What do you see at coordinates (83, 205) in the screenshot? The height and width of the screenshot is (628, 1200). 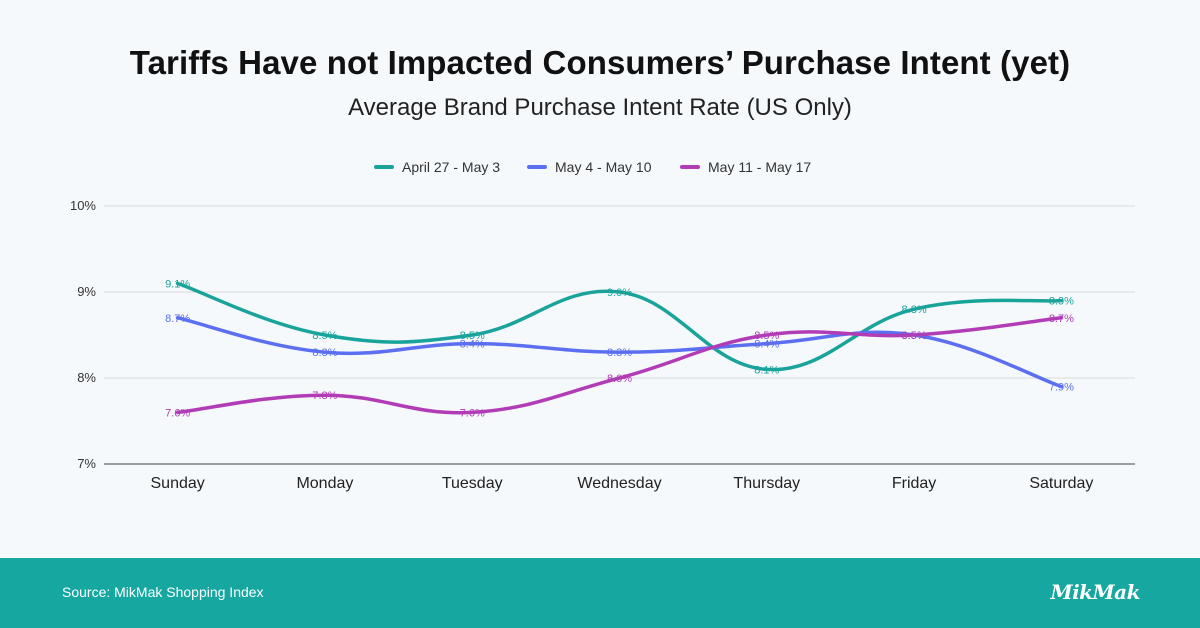 I see `y-tick-label: 10%` at bounding box center [83, 205].